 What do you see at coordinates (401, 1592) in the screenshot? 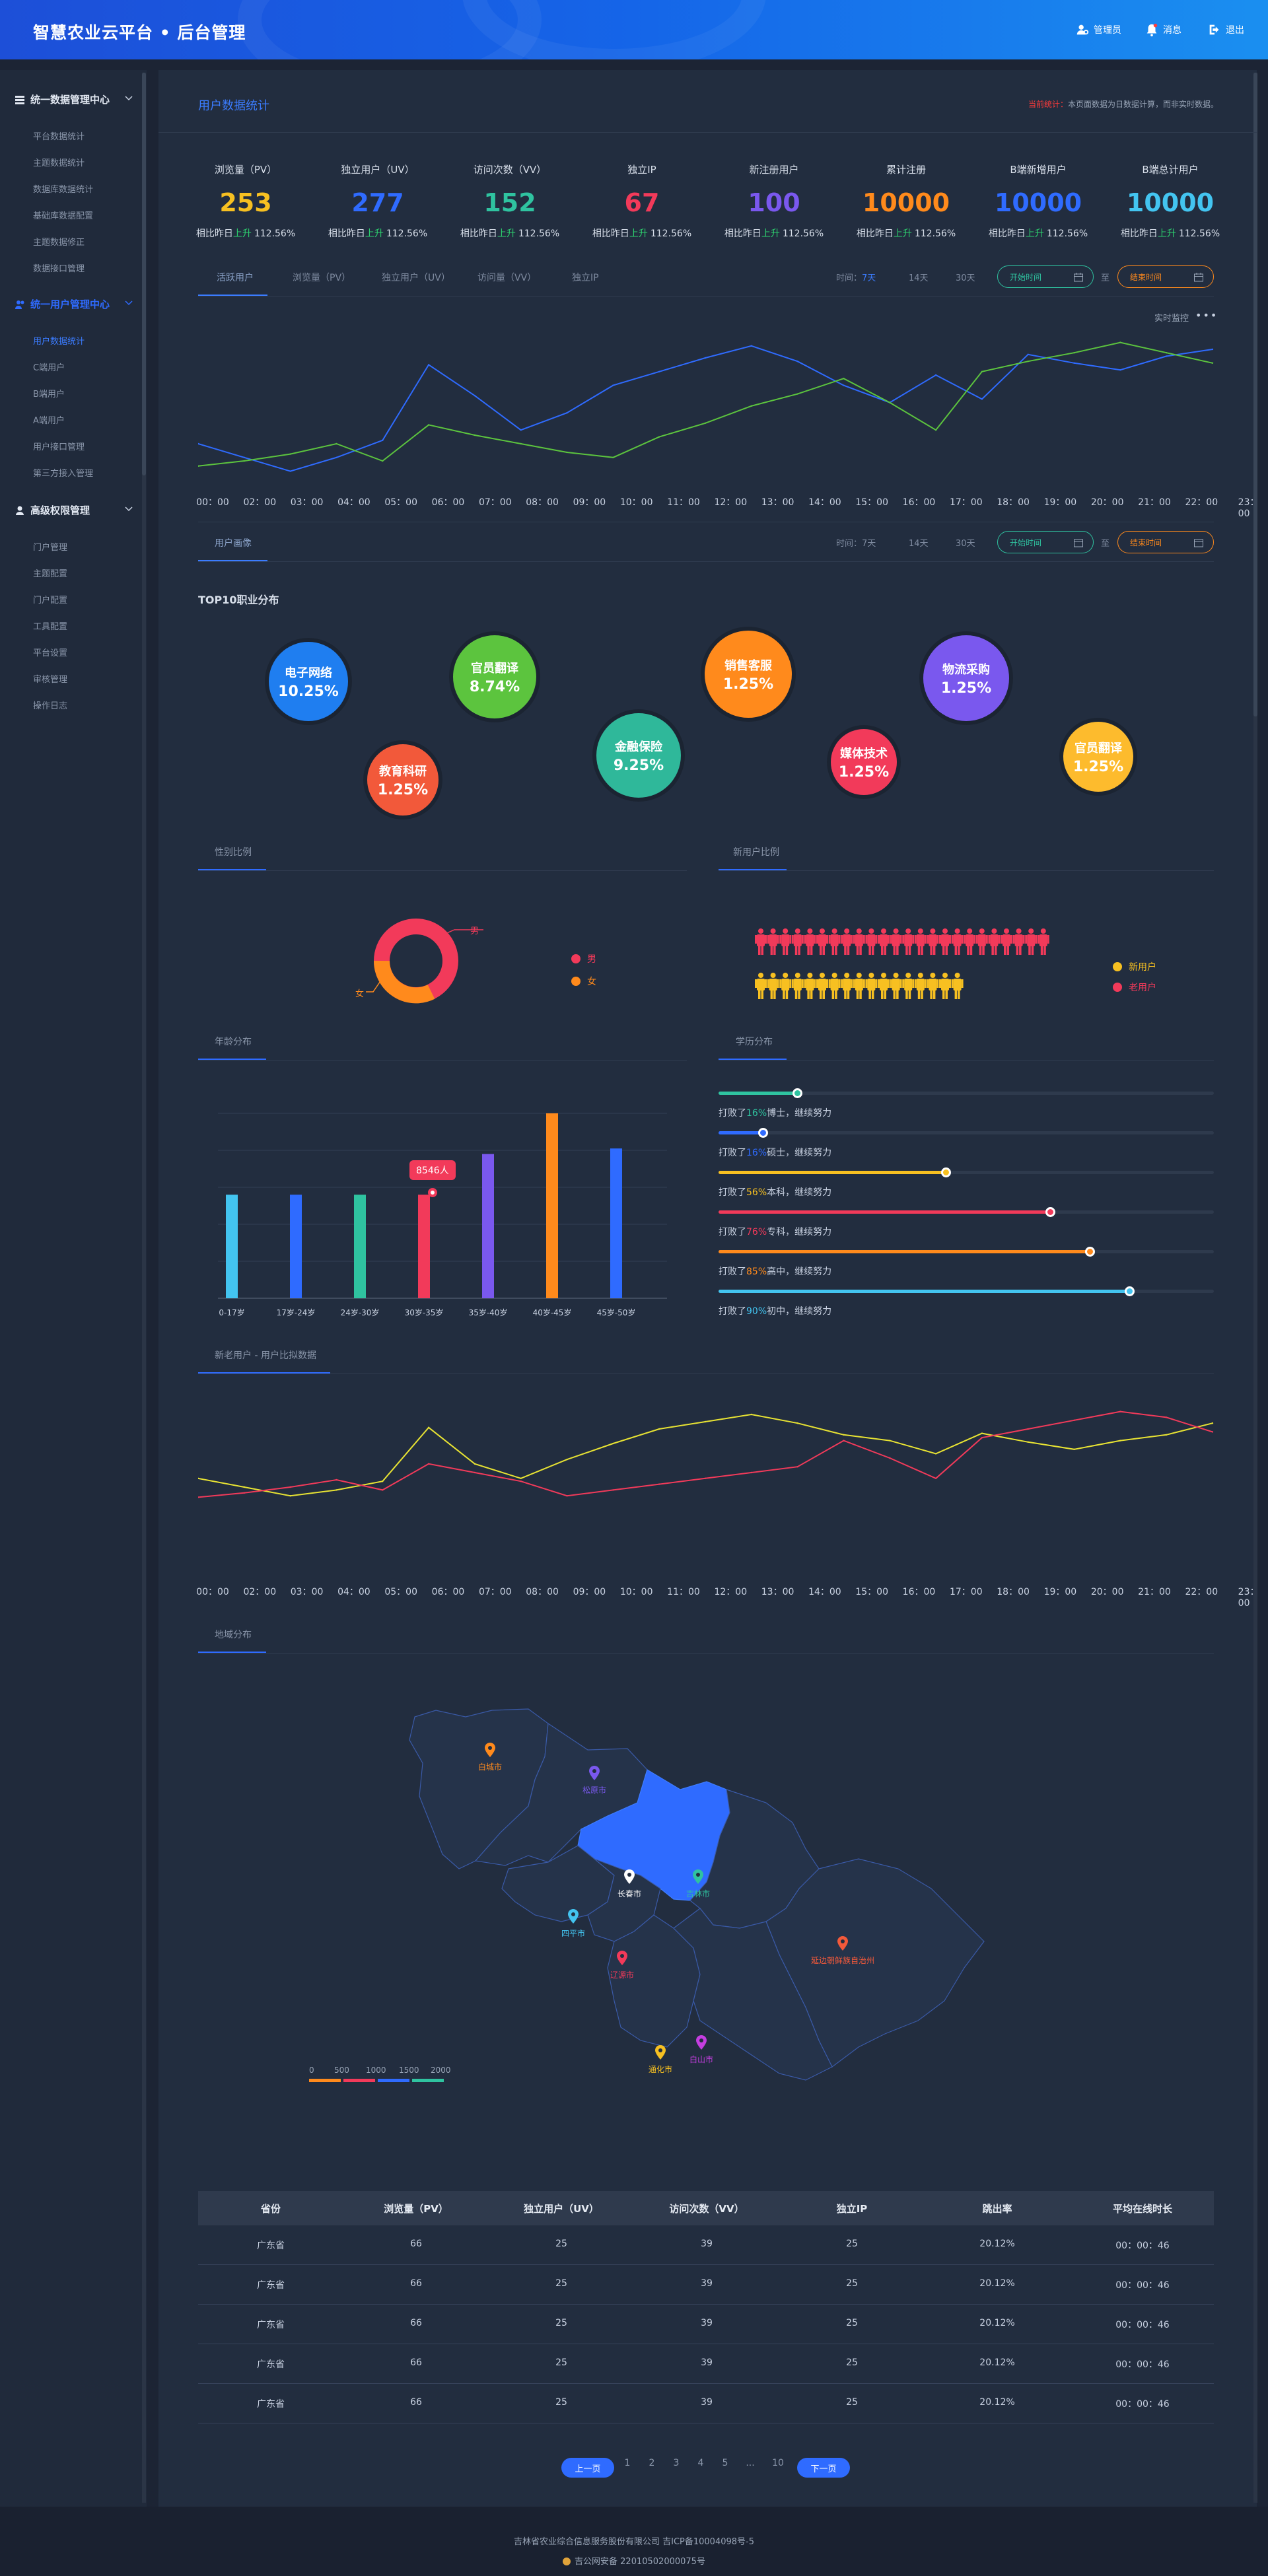
I see `hour-tick-label: 05：00` at bounding box center [401, 1592].